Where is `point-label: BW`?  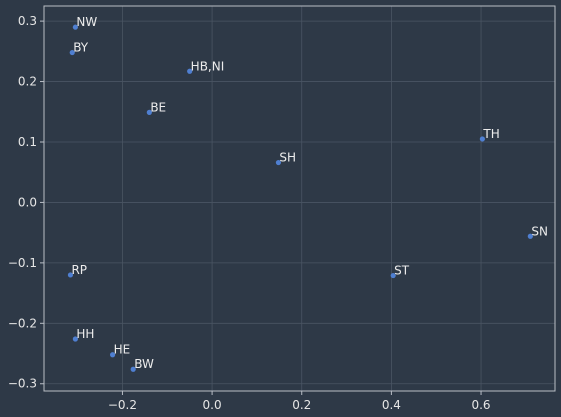 point-label: BW is located at coordinates (144, 364).